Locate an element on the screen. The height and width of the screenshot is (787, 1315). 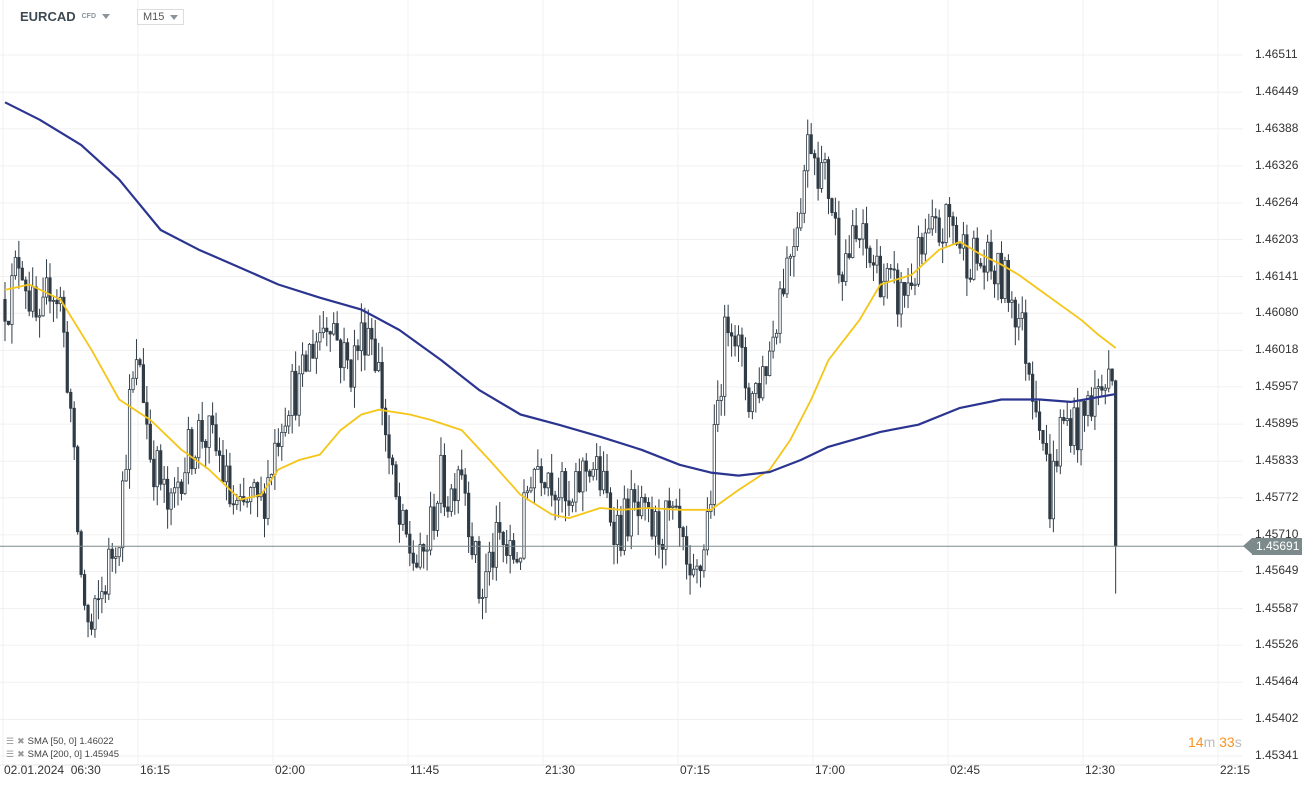
price-tick-label: 1.45649 is located at coordinates (1277, 570).